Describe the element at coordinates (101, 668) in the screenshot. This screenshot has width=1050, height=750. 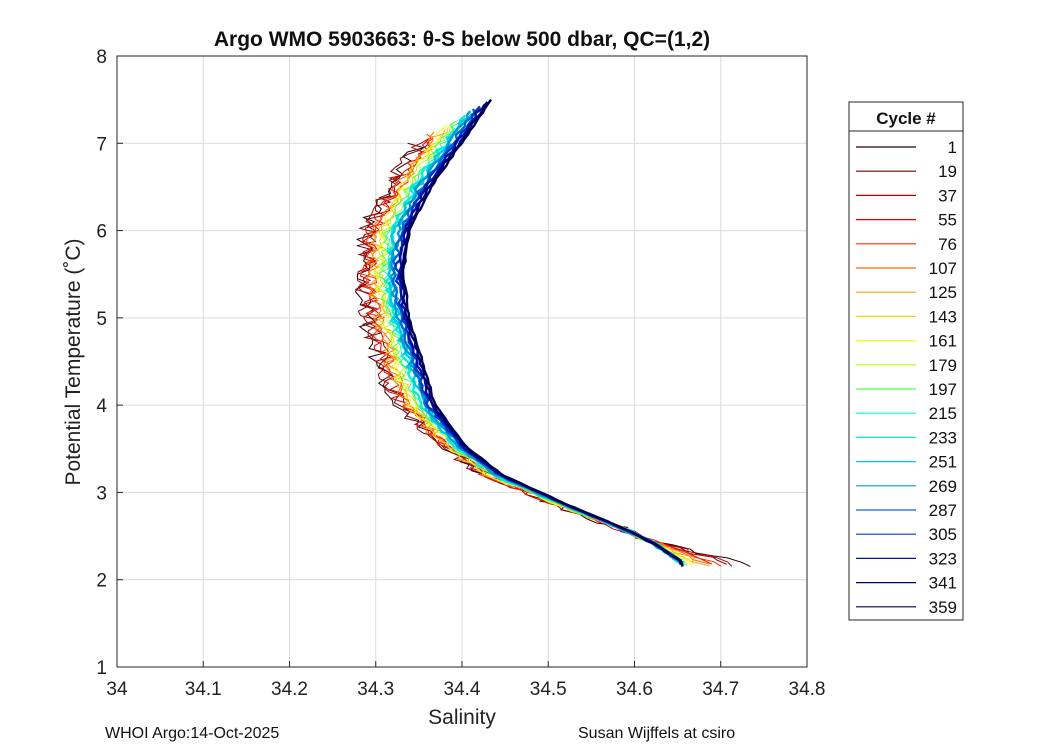
I see `y-tick-label: 1` at that location.